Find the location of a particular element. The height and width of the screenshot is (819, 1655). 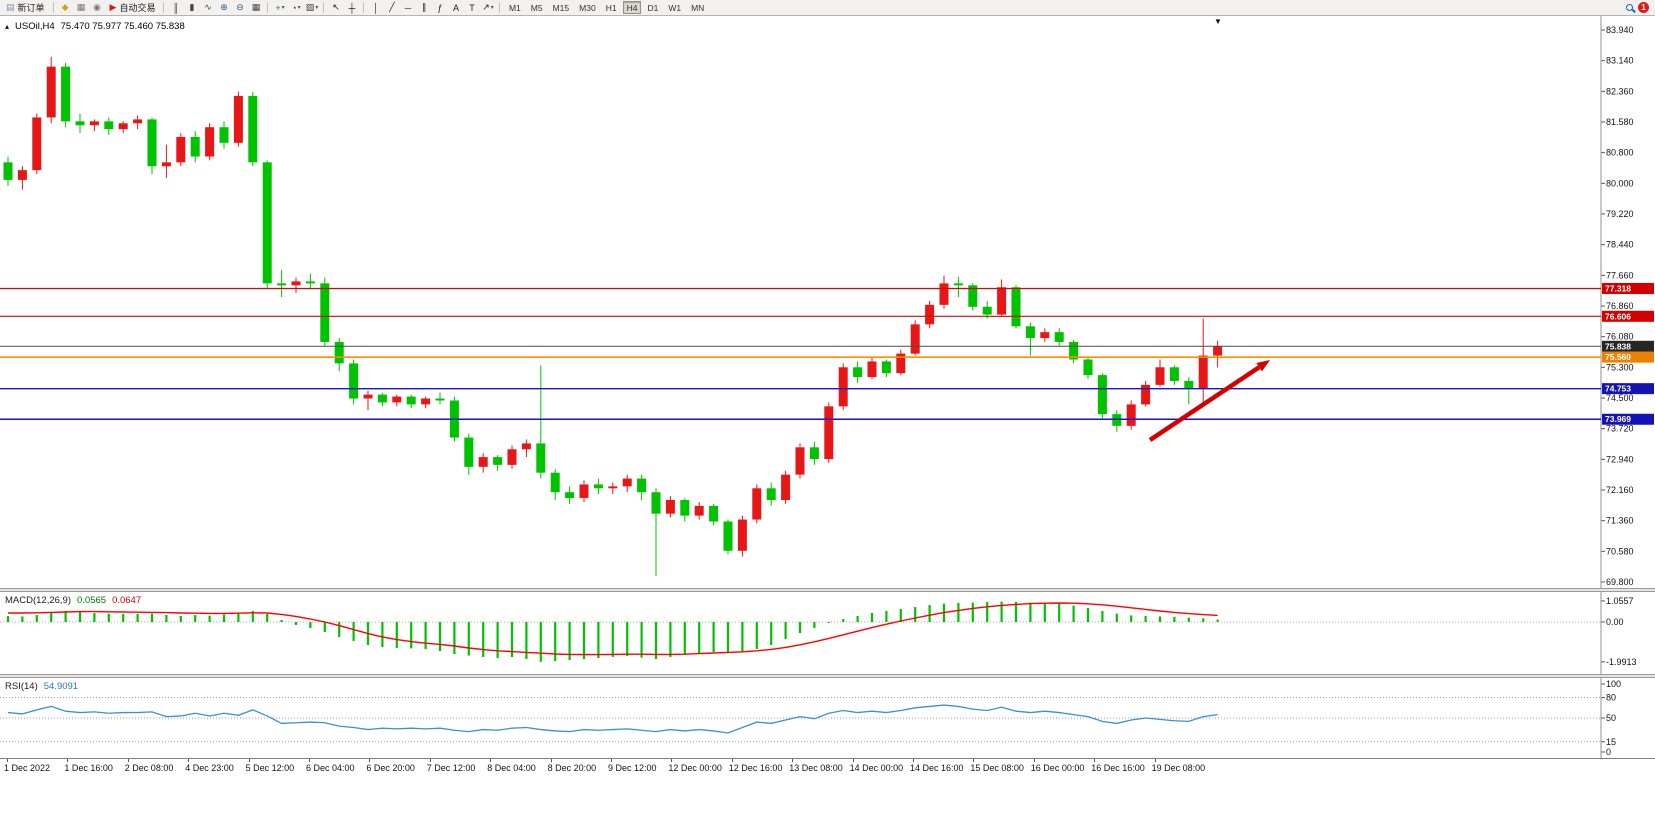

line-chart-icon: ∿ is located at coordinates (208, 7).